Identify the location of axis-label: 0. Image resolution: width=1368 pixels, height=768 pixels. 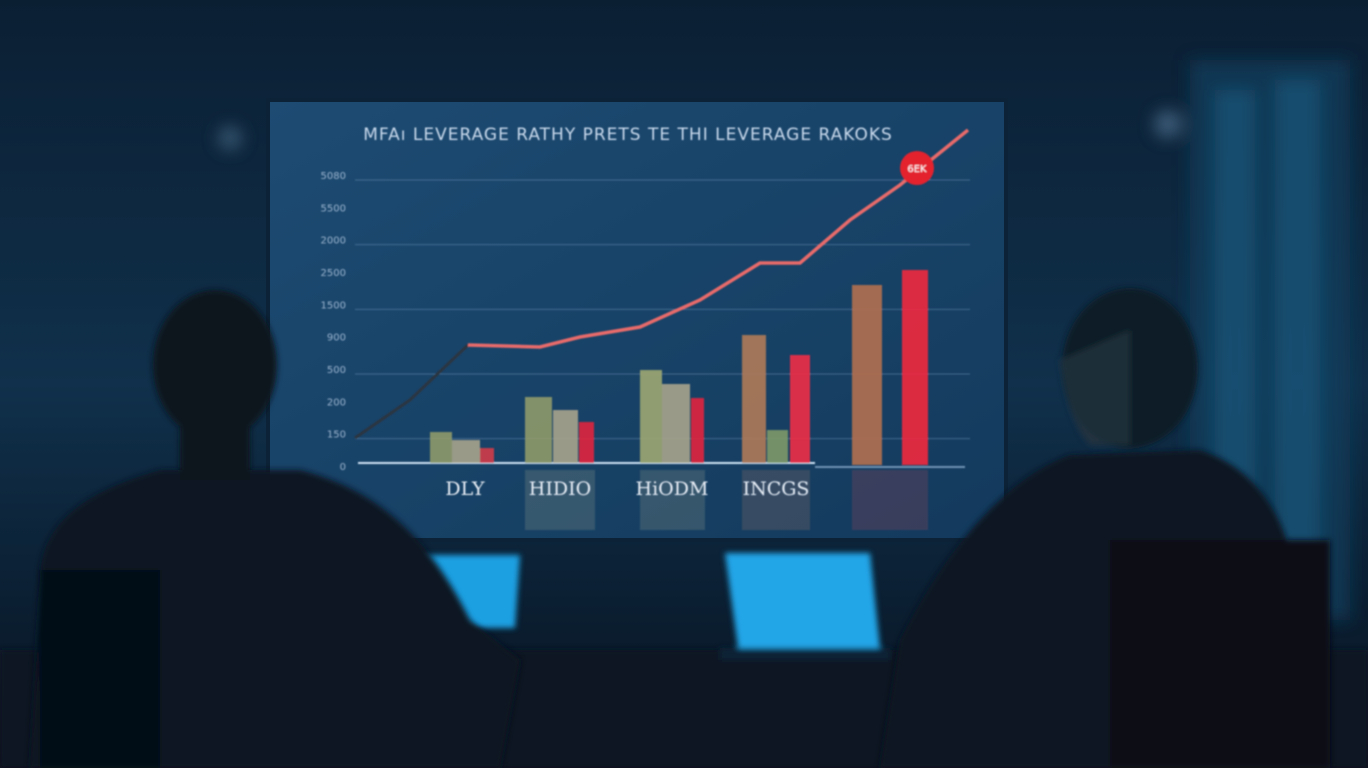
(343, 467).